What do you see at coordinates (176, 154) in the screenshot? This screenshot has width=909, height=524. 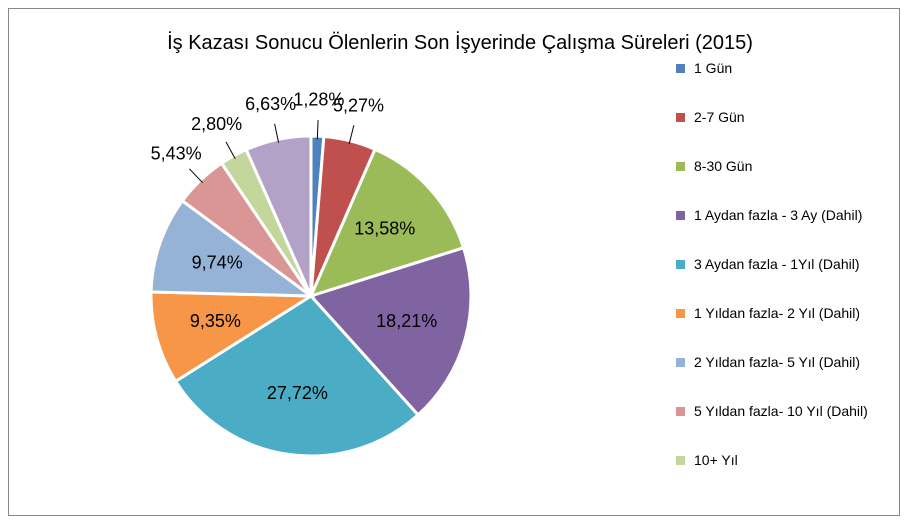 I see `data-label: 5,43%` at bounding box center [176, 154].